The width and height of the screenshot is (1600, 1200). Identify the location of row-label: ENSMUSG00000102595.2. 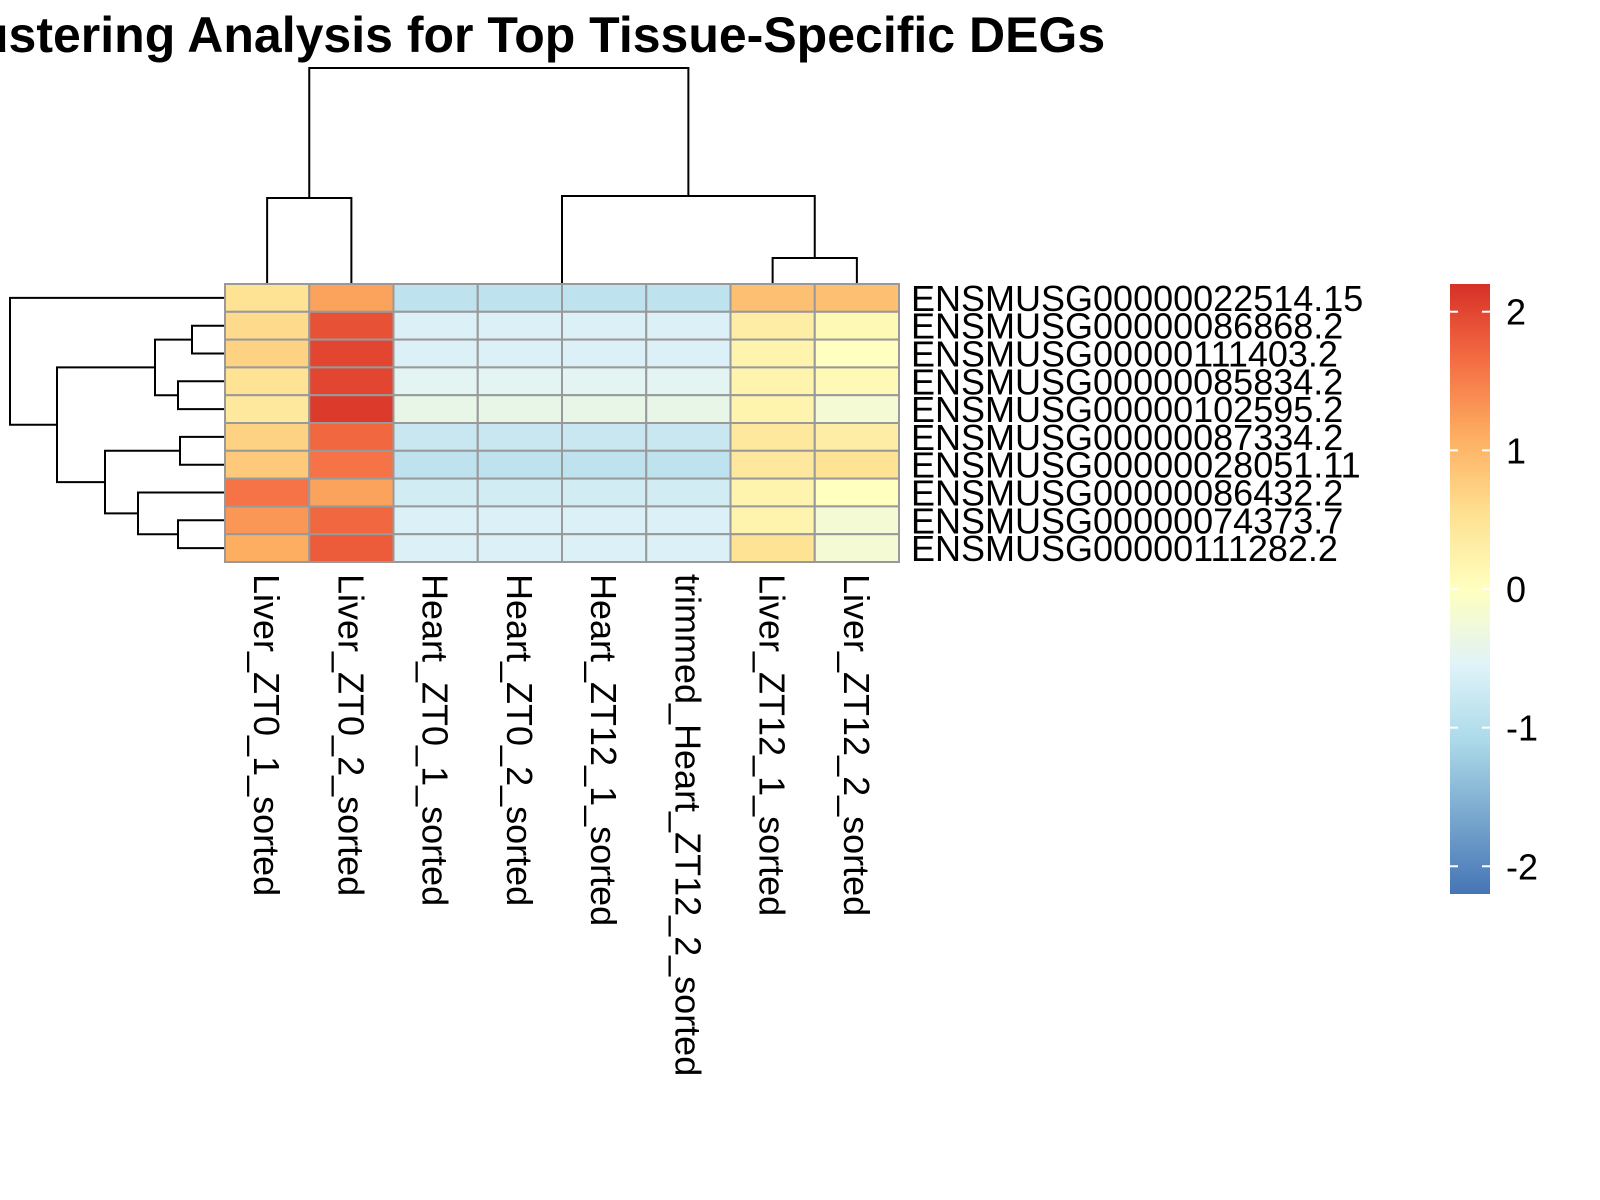
(1127, 409).